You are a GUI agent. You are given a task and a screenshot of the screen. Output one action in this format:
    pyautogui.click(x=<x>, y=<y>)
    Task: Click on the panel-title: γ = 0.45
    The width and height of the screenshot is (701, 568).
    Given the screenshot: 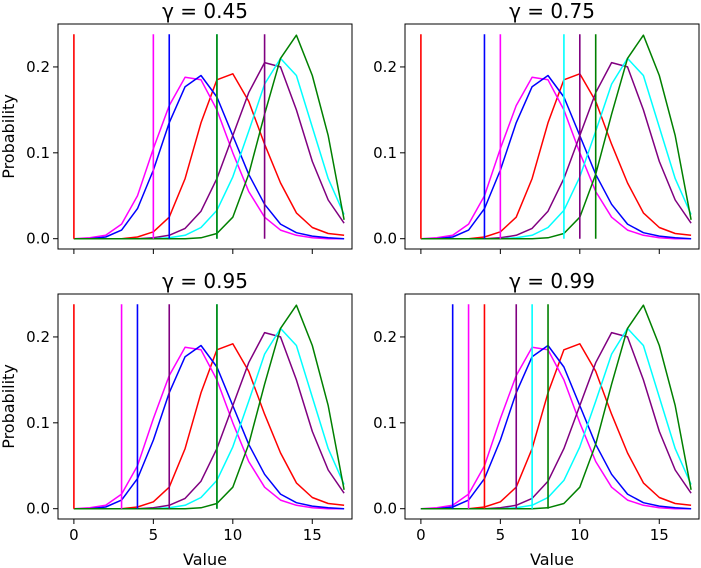 What is the action you would take?
    pyautogui.click(x=205, y=11)
    